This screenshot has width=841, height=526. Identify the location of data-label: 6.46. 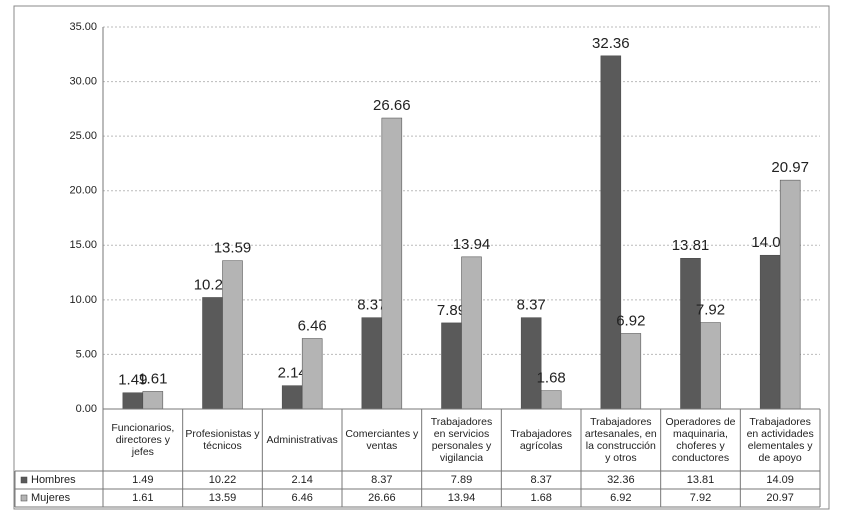
(312, 325).